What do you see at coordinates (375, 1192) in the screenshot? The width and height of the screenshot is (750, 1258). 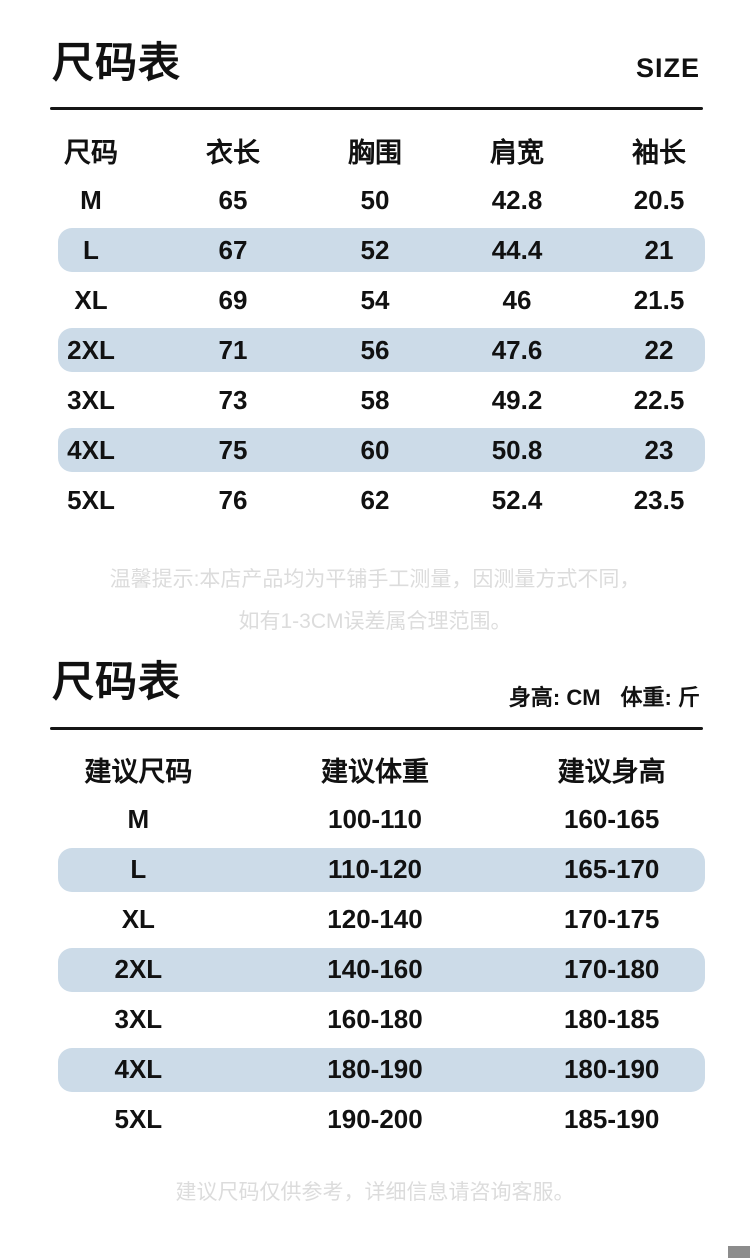 I see `recommend-footer-note: 建议尺码仅供参考，详细信息请咨询客服。` at bounding box center [375, 1192].